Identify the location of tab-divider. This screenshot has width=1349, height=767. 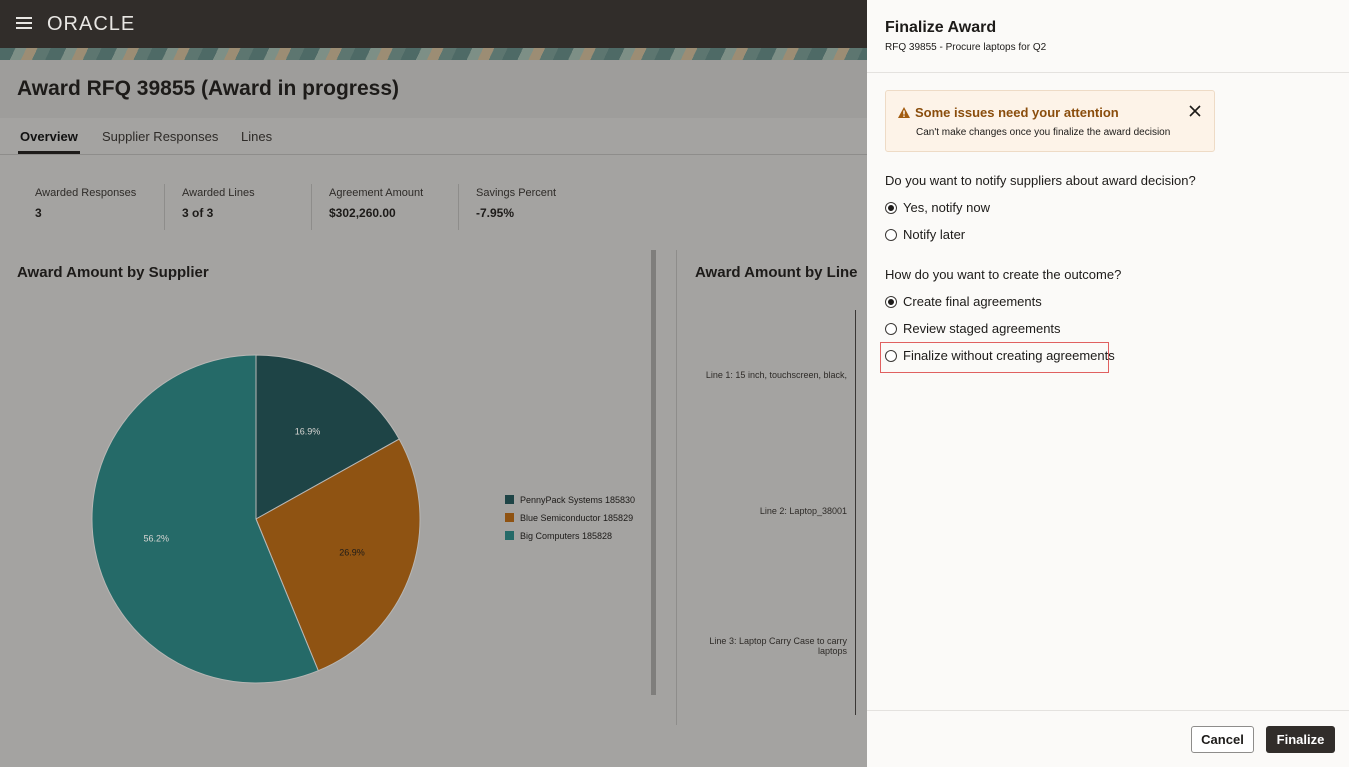
(433, 154).